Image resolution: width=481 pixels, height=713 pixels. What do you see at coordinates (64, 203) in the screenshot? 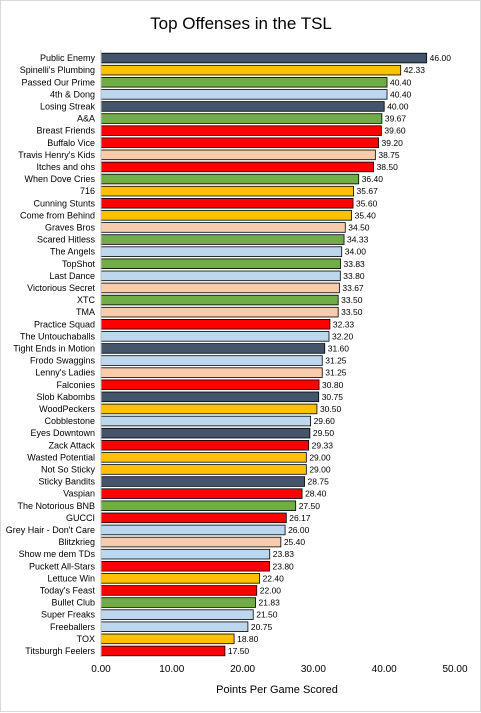
I see `category-label: Cunning Stunts` at bounding box center [64, 203].